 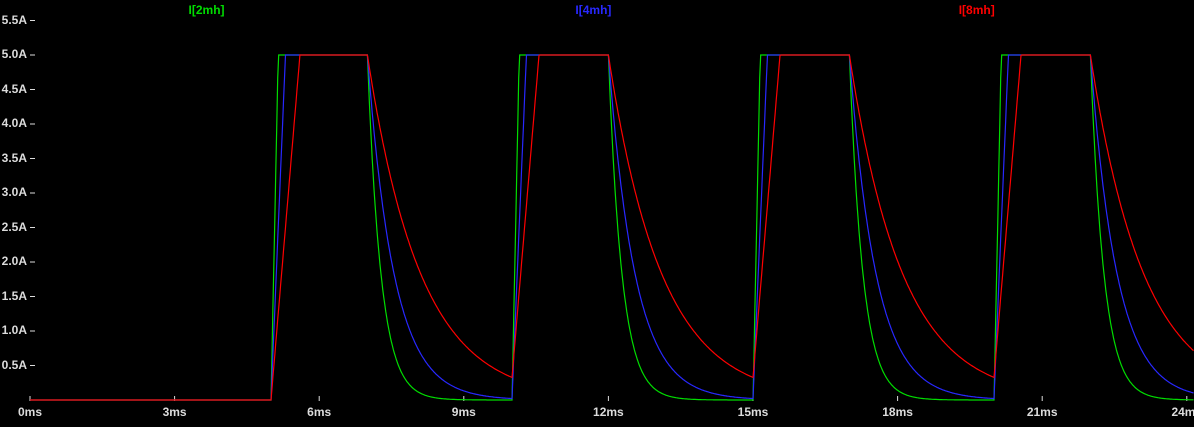 What do you see at coordinates (14, 295) in the screenshot?
I see `y-tick-label: 1.5A` at bounding box center [14, 295].